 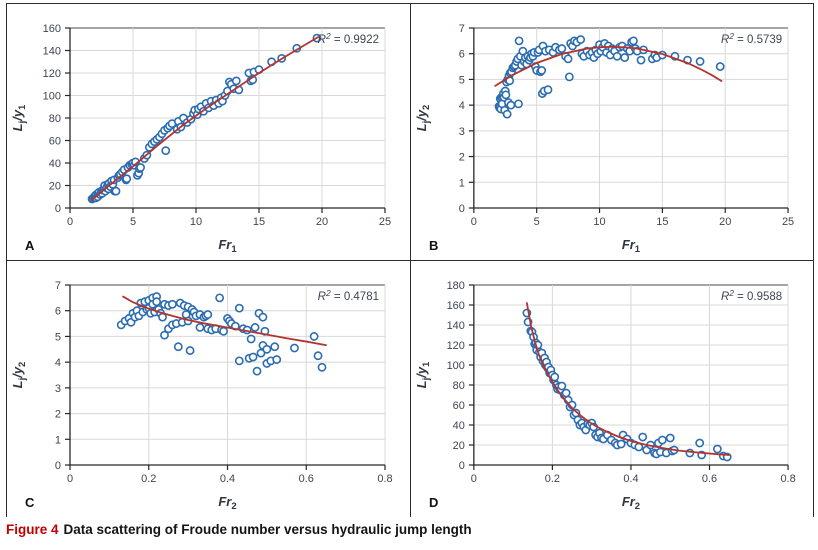 I want to click on x-axis-label: Fr1, so click(x=631, y=246).